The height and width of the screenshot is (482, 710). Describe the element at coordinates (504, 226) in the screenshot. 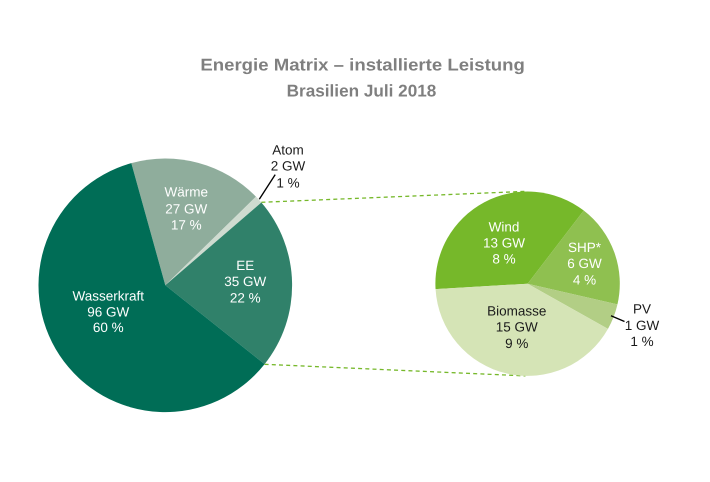

I see `svg-text: Wind` at that location.